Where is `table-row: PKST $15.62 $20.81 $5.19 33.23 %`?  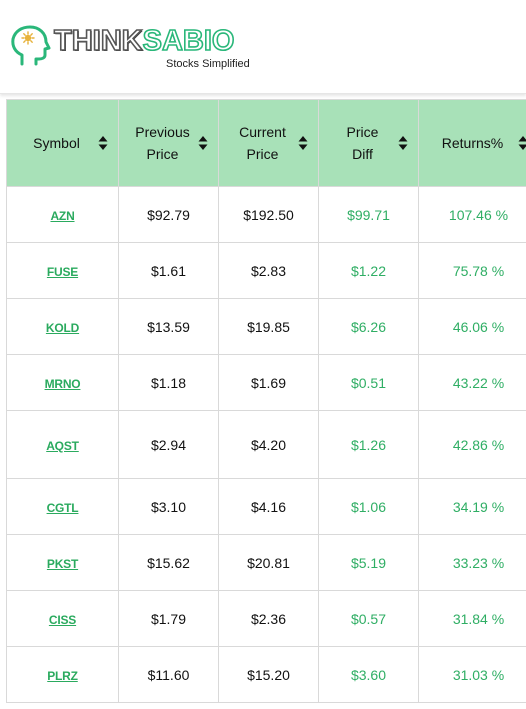
table-row: PKST $15.62 $20.81 $5.19 33.23 % is located at coordinates (266, 562).